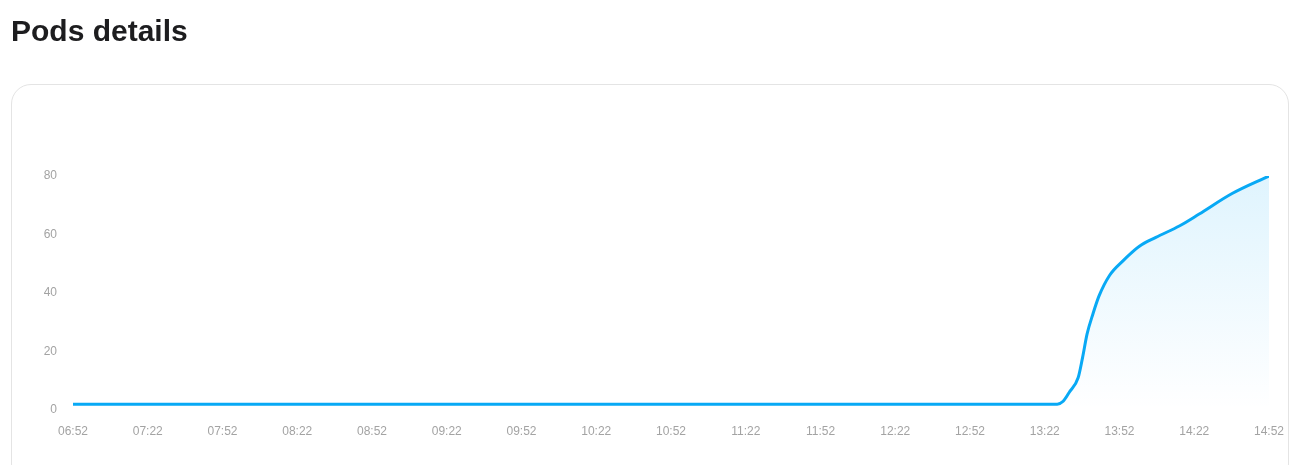 The width and height of the screenshot is (1298, 465). Describe the element at coordinates (222, 430) in the screenshot. I see `x-tick-label: 07:52` at that location.